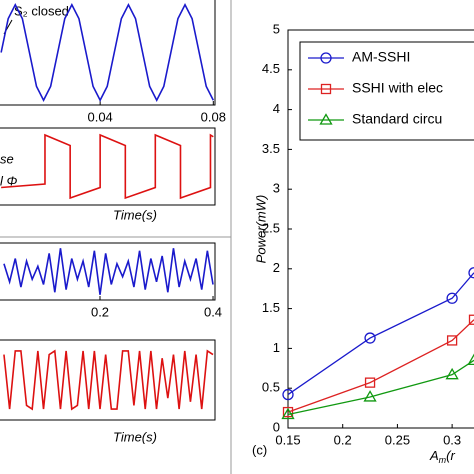 This screenshot has height=474, width=474. What do you see at coordinates (271, 148) in the screenshot?
I see `y-tick-label: 3.5` at bounding box center [271, 148].